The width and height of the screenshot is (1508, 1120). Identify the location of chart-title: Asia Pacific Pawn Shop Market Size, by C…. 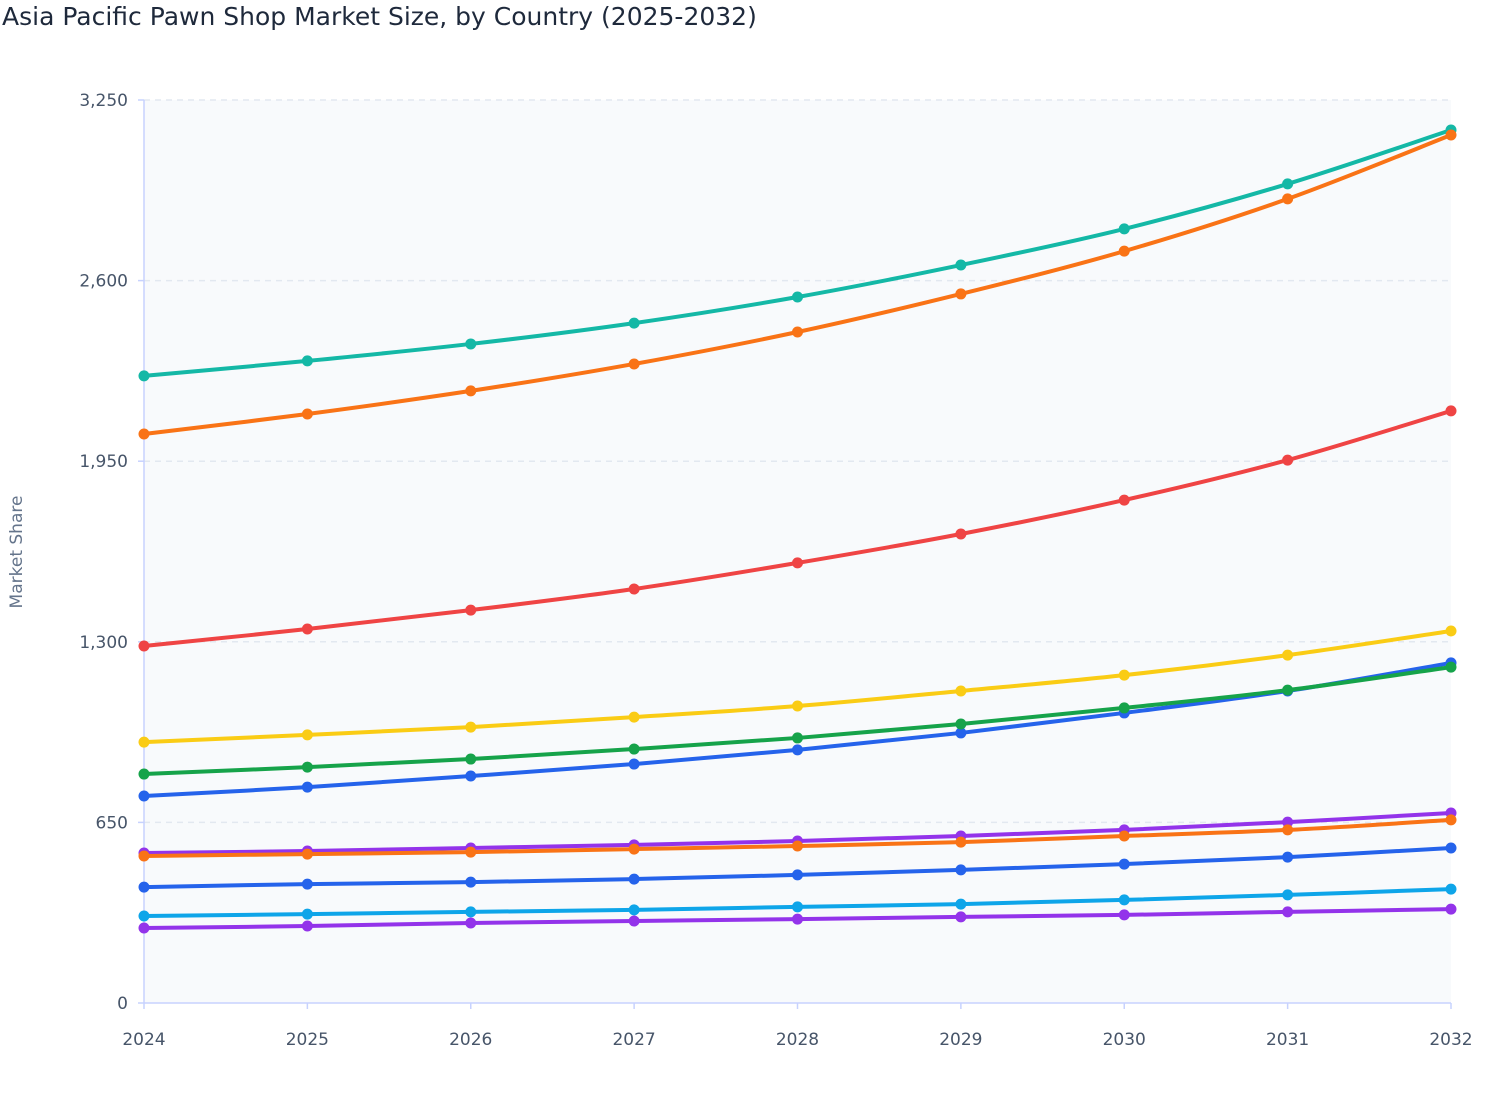
(379, 16).